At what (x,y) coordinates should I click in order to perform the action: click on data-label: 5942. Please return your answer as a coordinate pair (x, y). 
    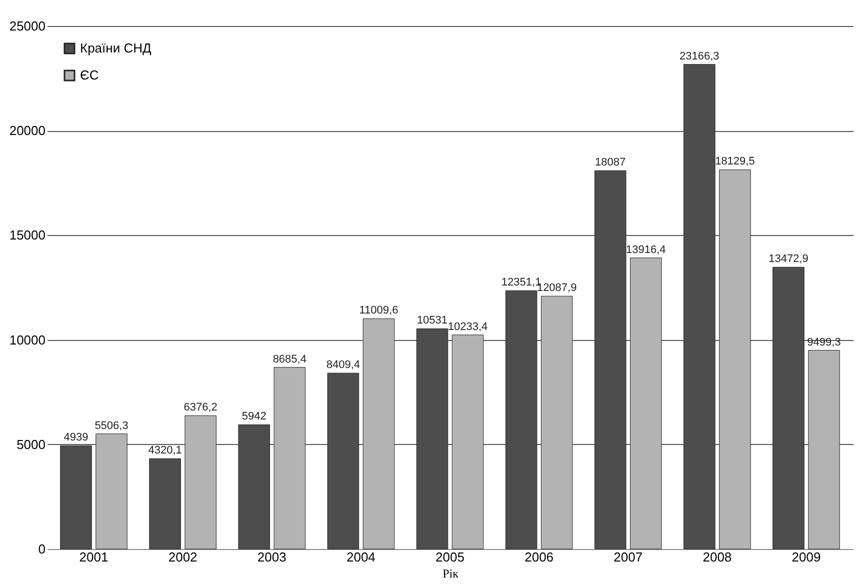
    Looking at the image, I should click on (254, 416).